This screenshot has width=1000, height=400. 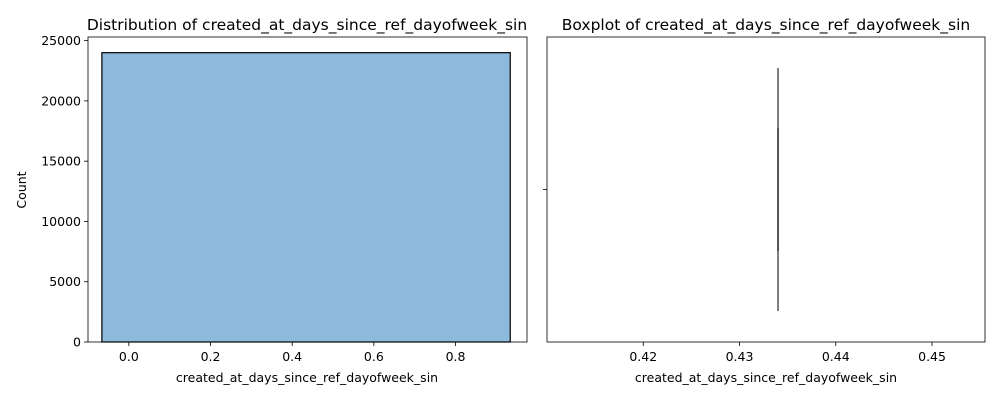 I want to click on boxplot-x-ticks: 0.42 0.43 0.44 0.45, so click(x=787, y=353).